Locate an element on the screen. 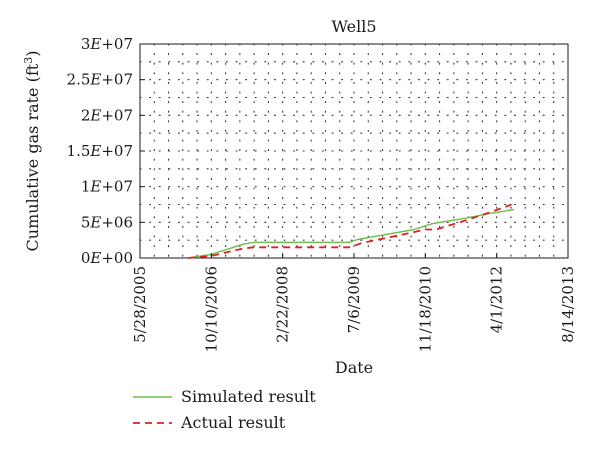 The width and height of the screenshot is (600, 455). x-tick-label: 5/28/2005 is located at coordinates (140, 304).